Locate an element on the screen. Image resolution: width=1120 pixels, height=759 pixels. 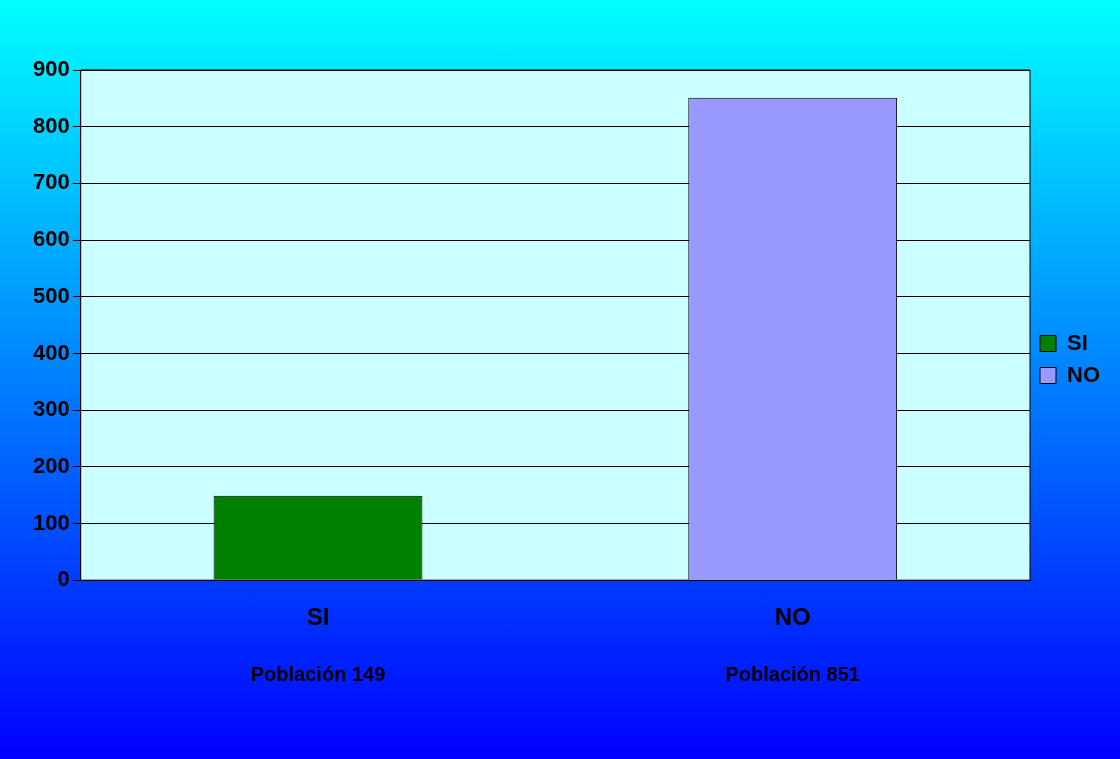
y-tick-label: 100 is located at coordinates (51, 522).